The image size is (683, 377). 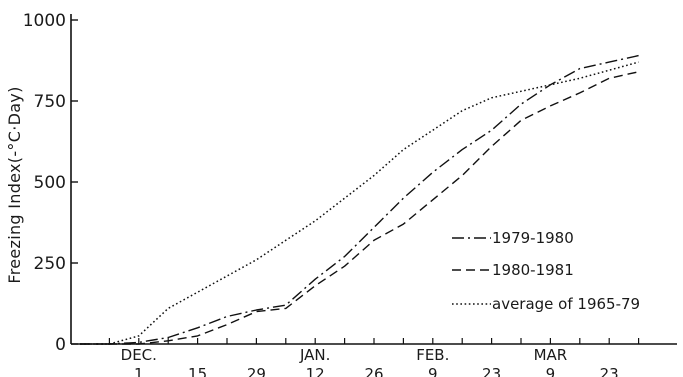 What do you see at coordinates (50, 102) in the screenshot?
I see `y-tick-label: 750` at bounding box center [50, 102].